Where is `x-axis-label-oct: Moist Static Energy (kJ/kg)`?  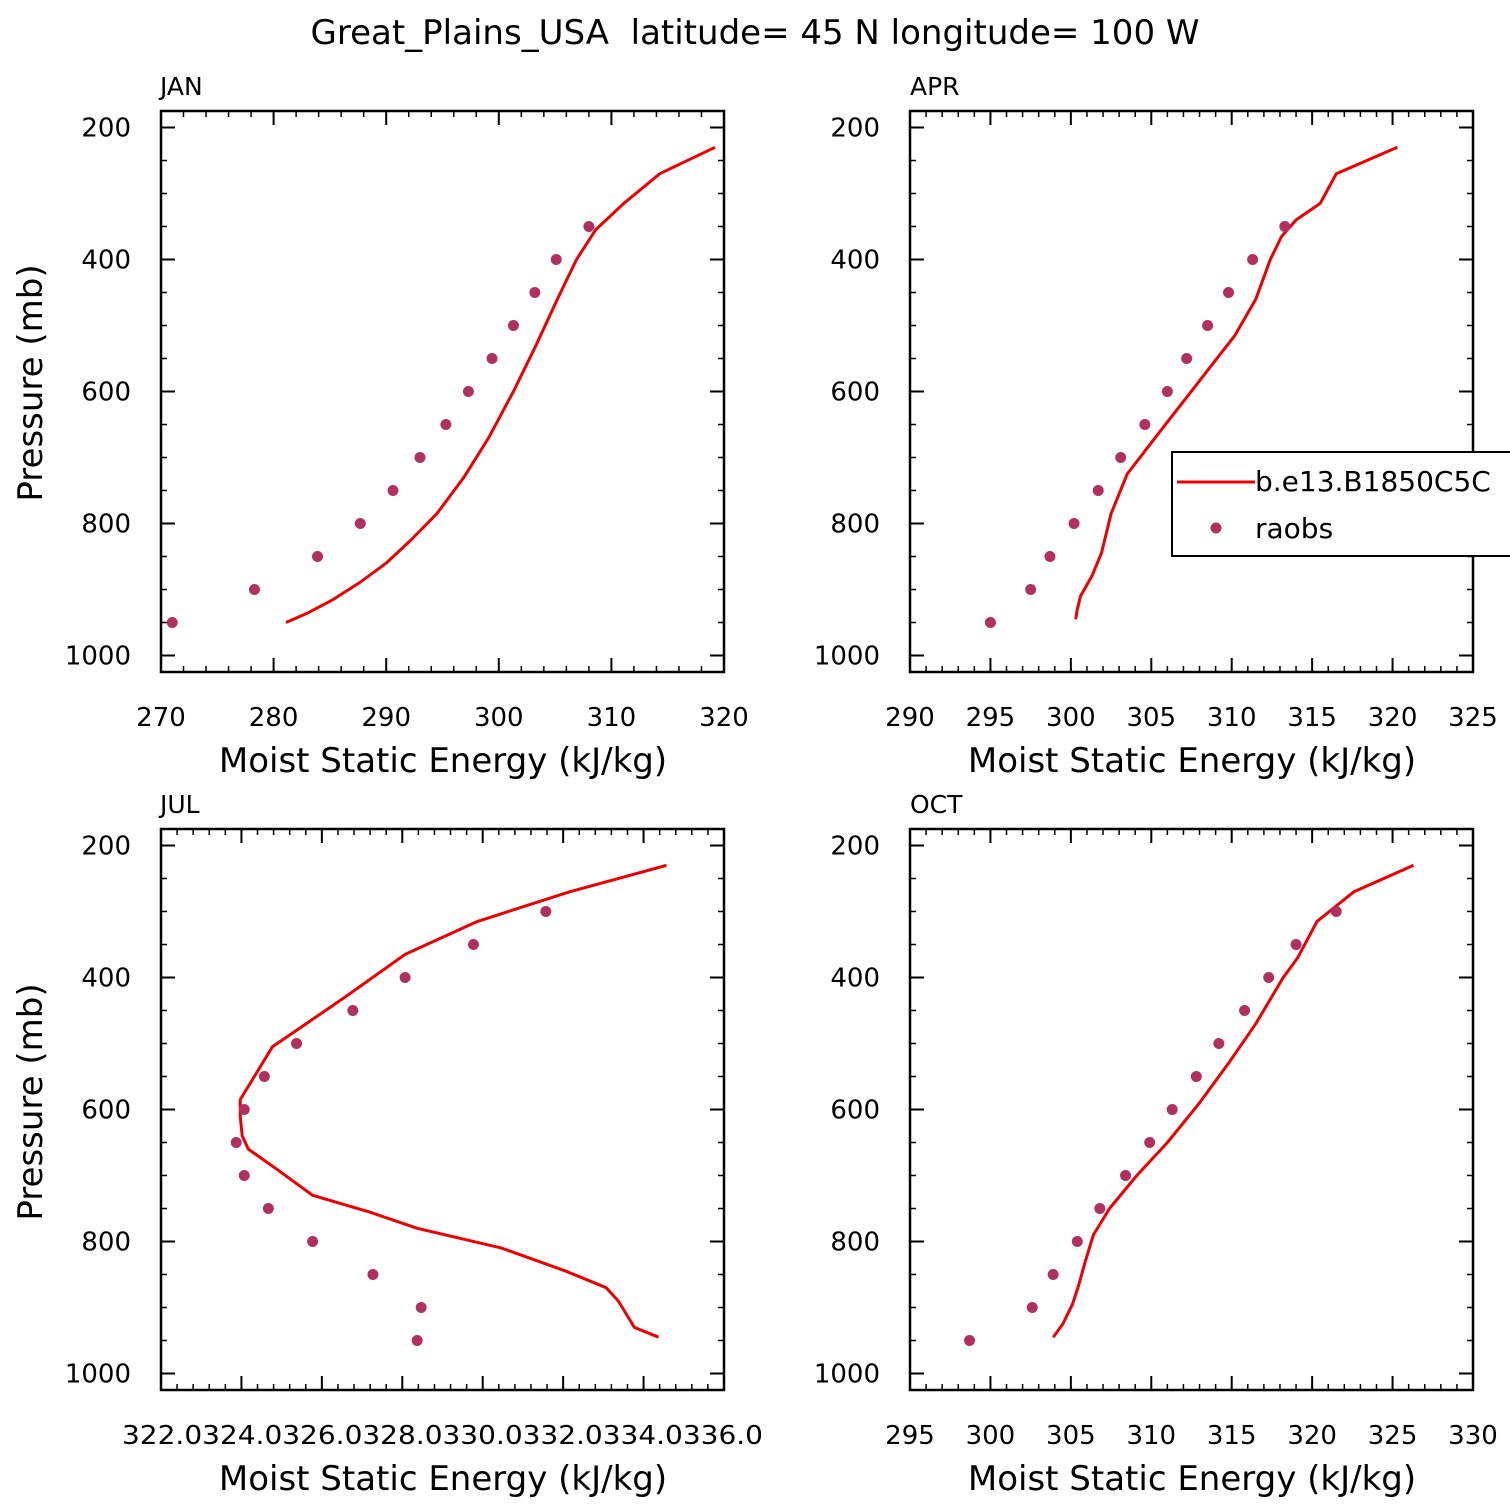 x-axis-label-oct: Moist Static Energy (kJ/kg) is located at coordinates (1192, 1479).